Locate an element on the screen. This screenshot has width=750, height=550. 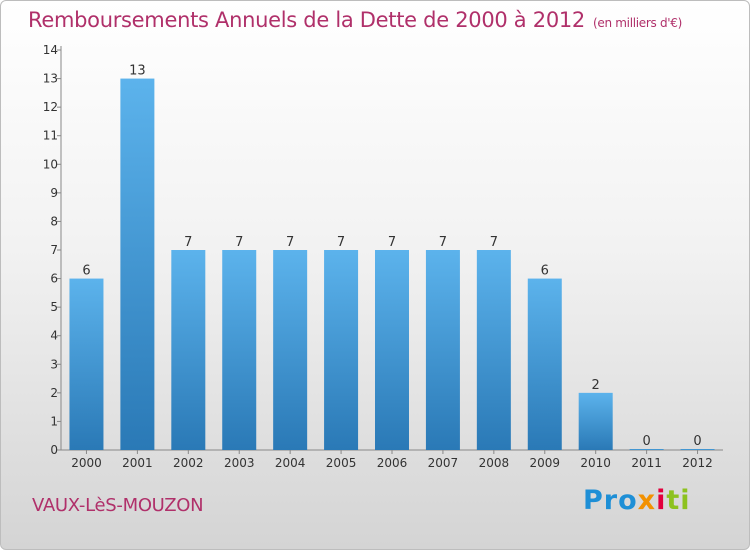
x-tick-label: 2000 is located at coordinates (86, 463).